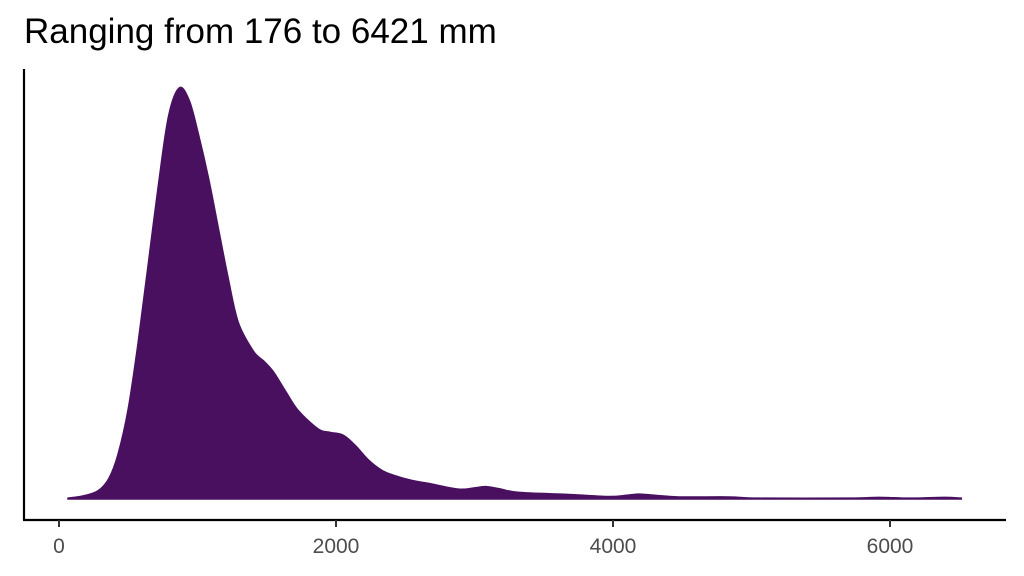 The width and height of the screenshot is (1024, 576). I want to click on x-tick-label: 0, so click(59, 546).